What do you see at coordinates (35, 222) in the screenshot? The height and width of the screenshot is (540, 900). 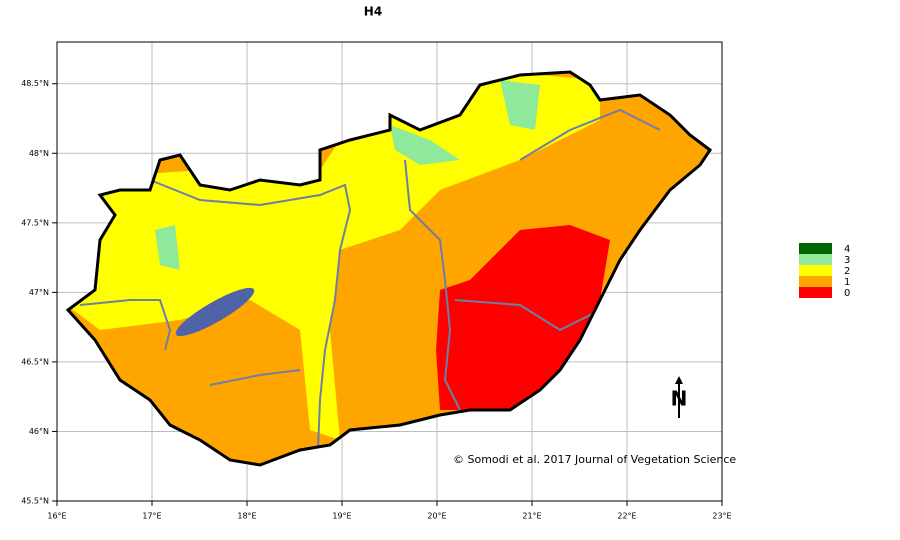 I see `y-tick-label: 47.5°N` at bounding box center [35, 222].